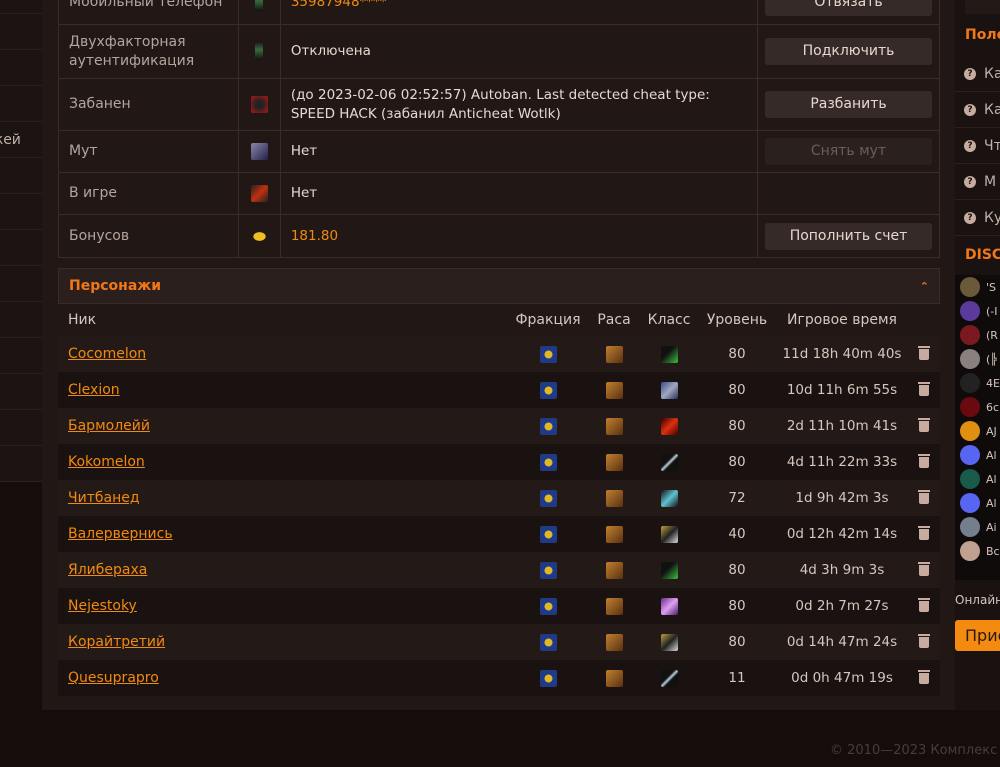 The height and width of the screenshot is (767, 1000). What do you see at coordinates (992, 110) in the screenshot?
I see `faq-item-label: Ка` at bounding box center [992, 110].